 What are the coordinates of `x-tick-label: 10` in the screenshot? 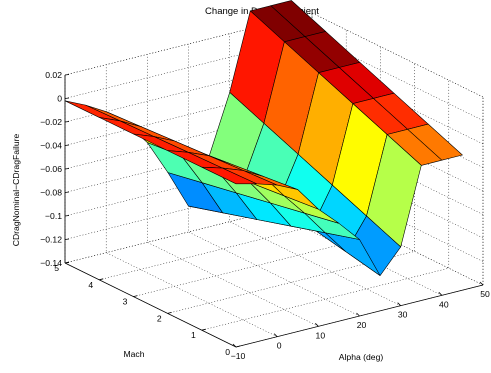 It's located at (321, 335).